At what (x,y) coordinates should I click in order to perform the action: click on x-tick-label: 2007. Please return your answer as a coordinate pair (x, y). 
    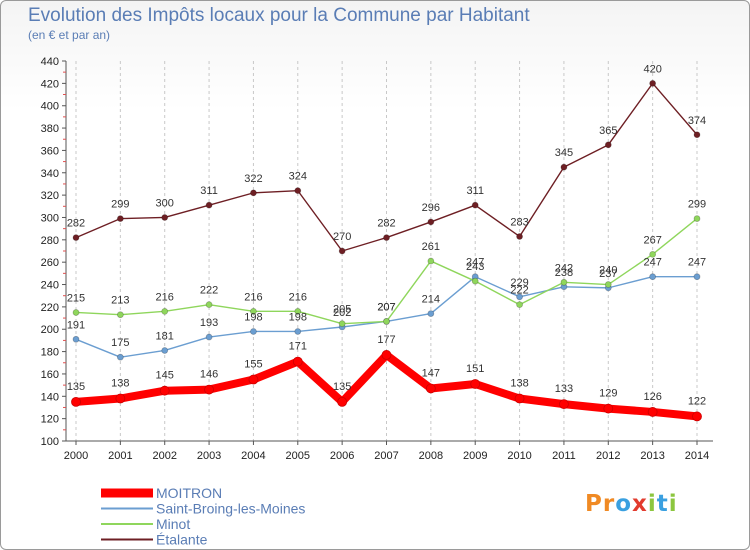
    Looking at the image, I should click on (386, 456).